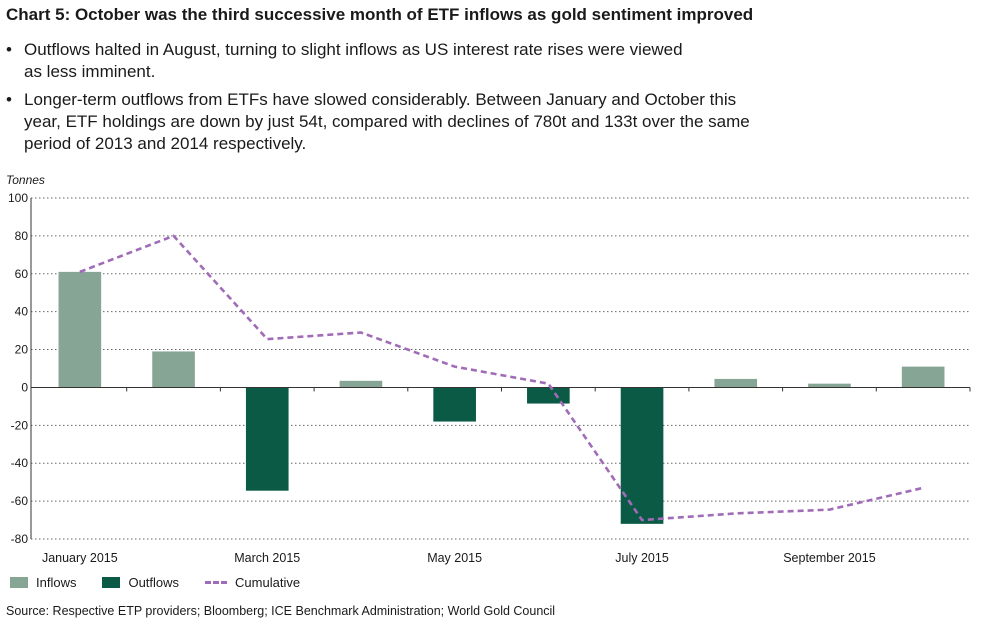 The width and height of the screenshot is (988, 623). Describe the element at coordinates (20, 539) in the screenshot. I see `y-tick-label: -80` at that location.